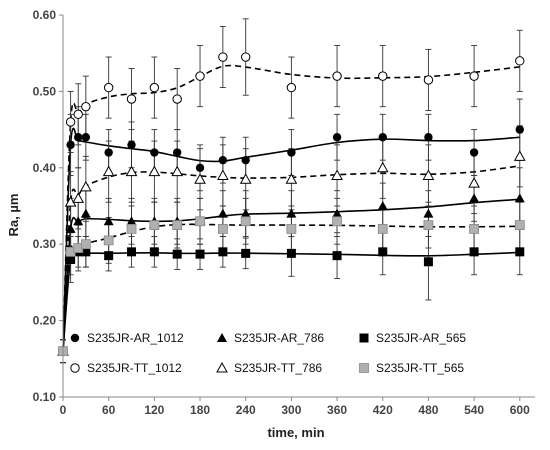  I want to click on x-tick-label: 480, so click(428, 410).